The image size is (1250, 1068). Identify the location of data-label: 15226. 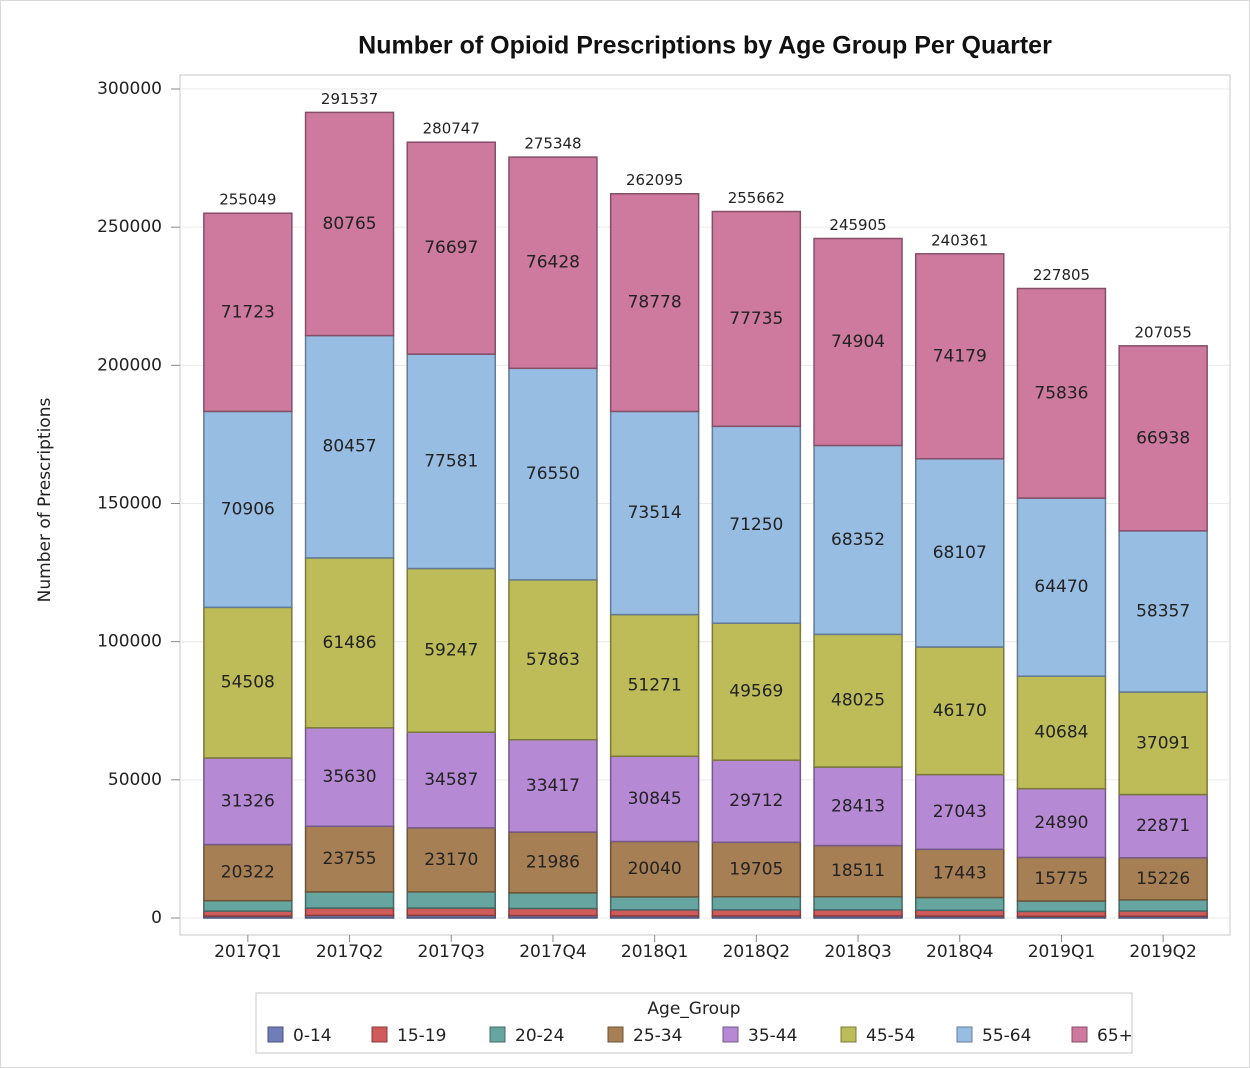
(1163, 879).